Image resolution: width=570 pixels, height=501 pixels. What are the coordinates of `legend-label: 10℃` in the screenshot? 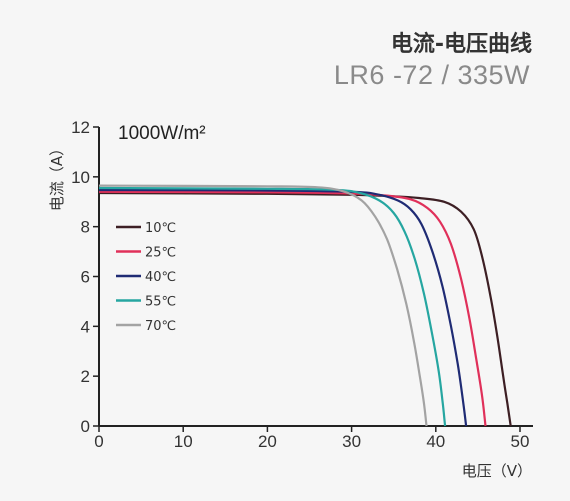 It's located at (160, 228).